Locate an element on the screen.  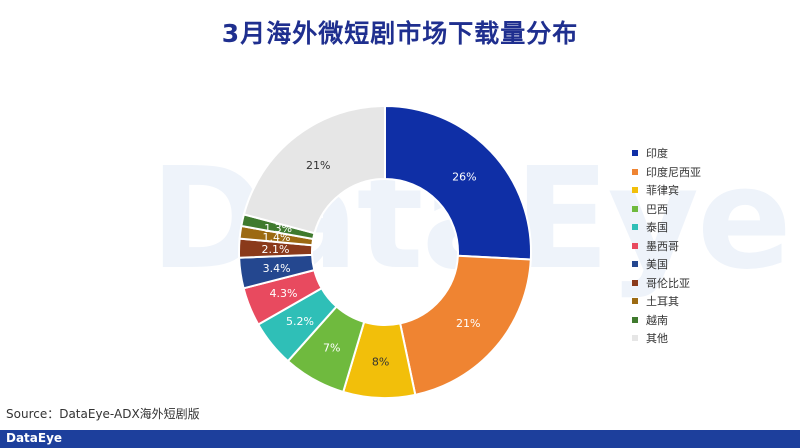
legend-item-巴西: 巴西 is located at coordinates (666, 209).